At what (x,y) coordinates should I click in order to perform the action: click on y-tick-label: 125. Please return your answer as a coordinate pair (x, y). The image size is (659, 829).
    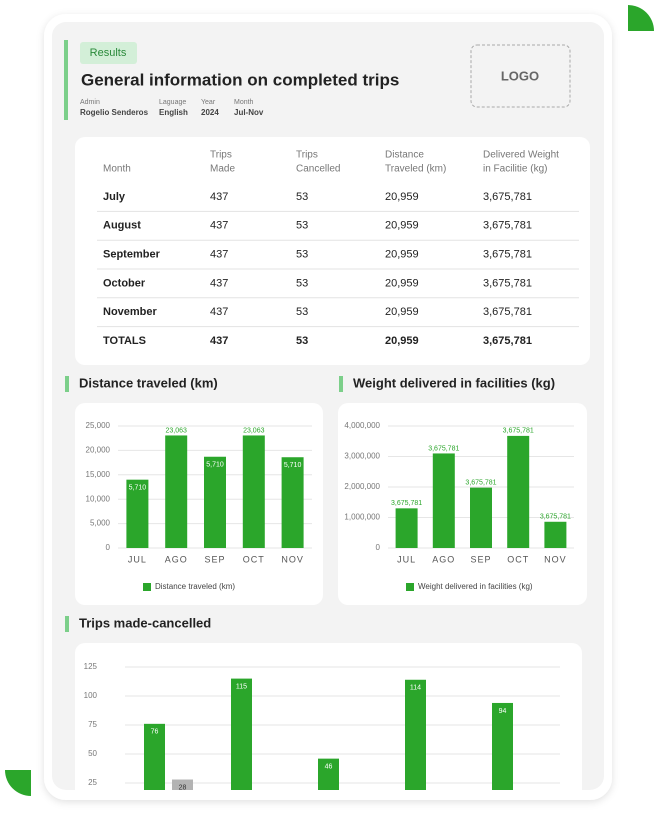
    Looking at the image, I should click on (91, 666).